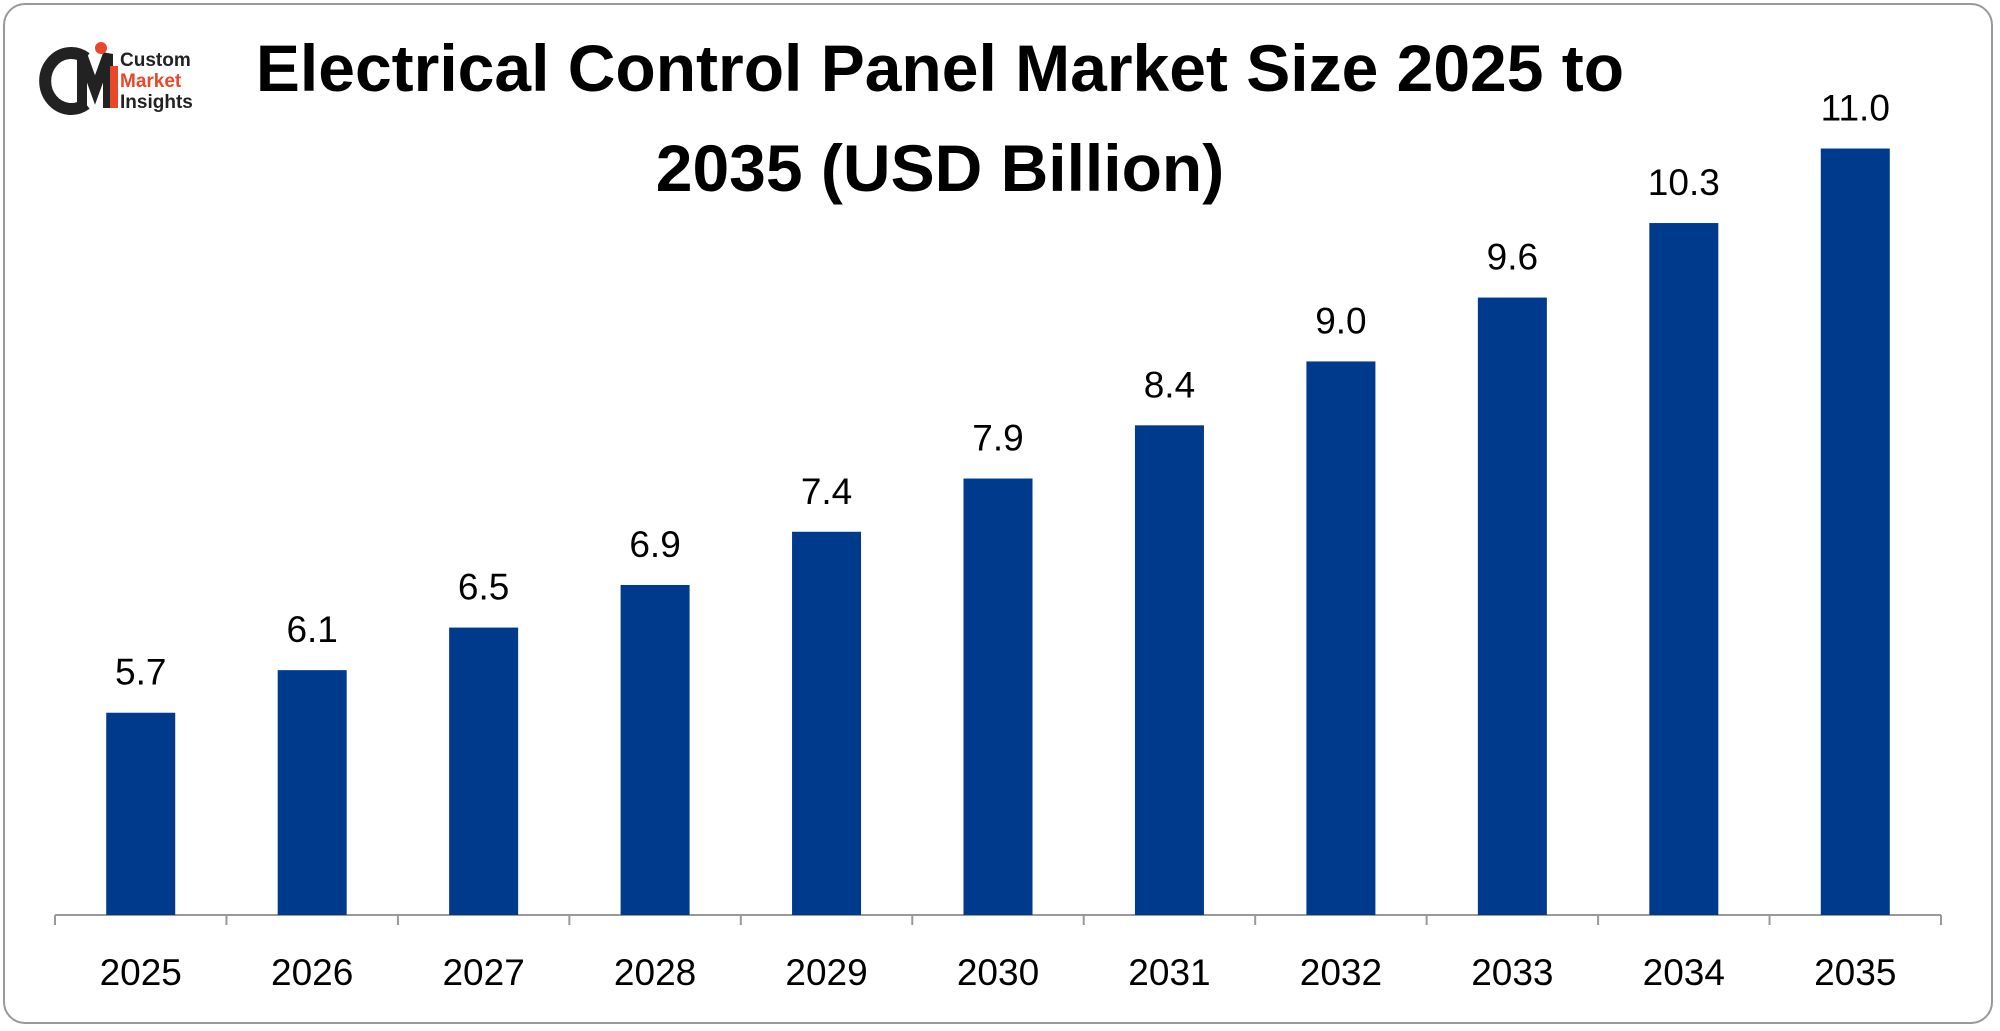 The height and width of the screenshot is (1031, 2000). I want to click on value-label: 6.5, so click(483, 587).